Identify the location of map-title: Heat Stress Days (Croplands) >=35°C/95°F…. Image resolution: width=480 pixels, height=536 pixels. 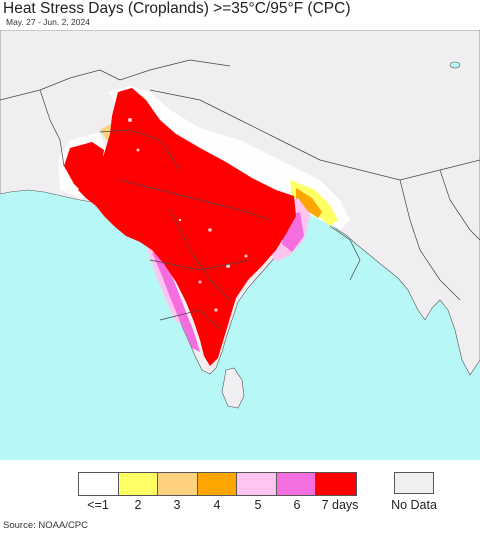
(177, 8).